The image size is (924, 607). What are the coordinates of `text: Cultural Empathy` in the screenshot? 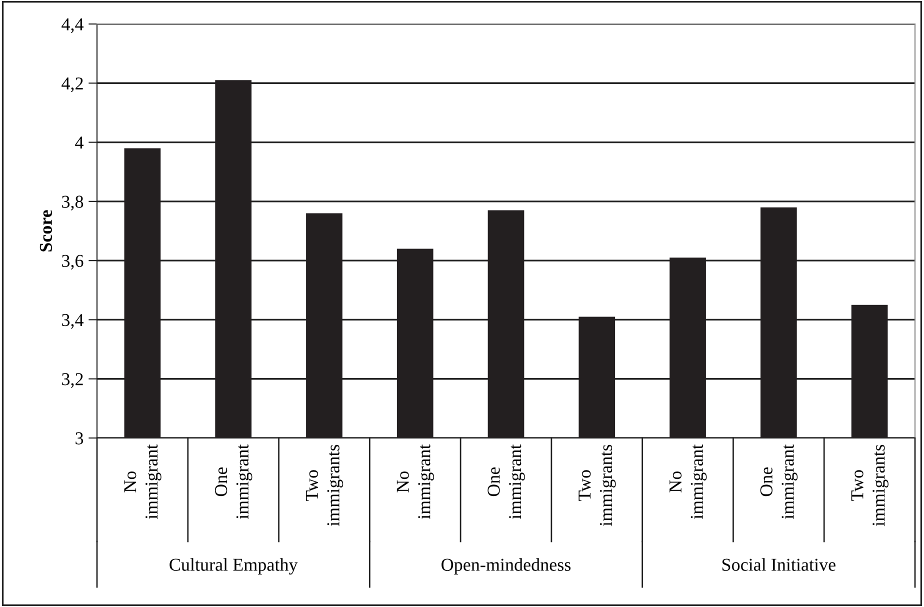 It's located at (234, 566).